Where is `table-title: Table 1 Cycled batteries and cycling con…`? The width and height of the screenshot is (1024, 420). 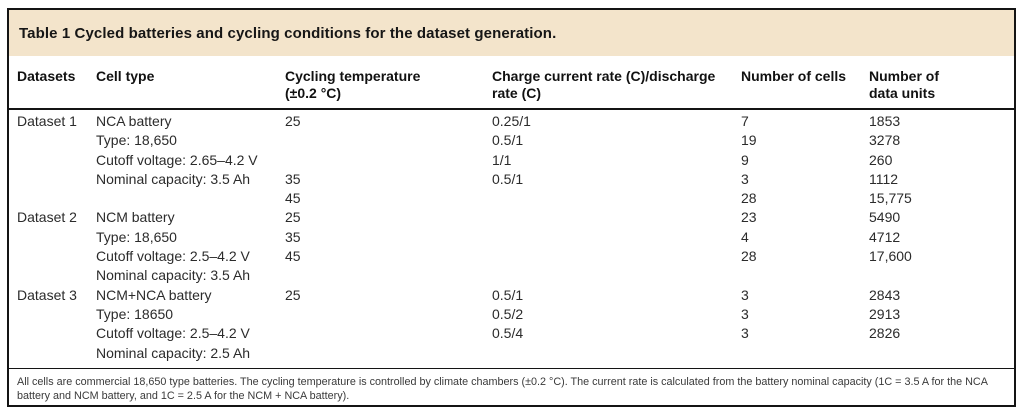
table-title: Table 1 Cycled batteries and cycling con… is located at coordinates (288, 33).